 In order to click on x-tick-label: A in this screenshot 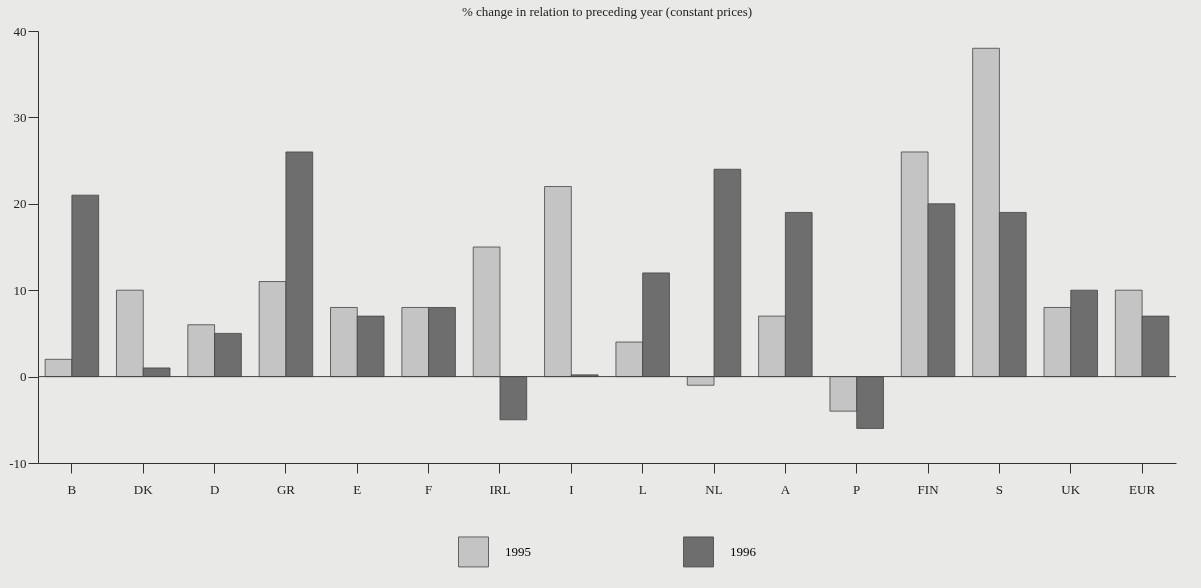, I will do `click(785, 489)`.